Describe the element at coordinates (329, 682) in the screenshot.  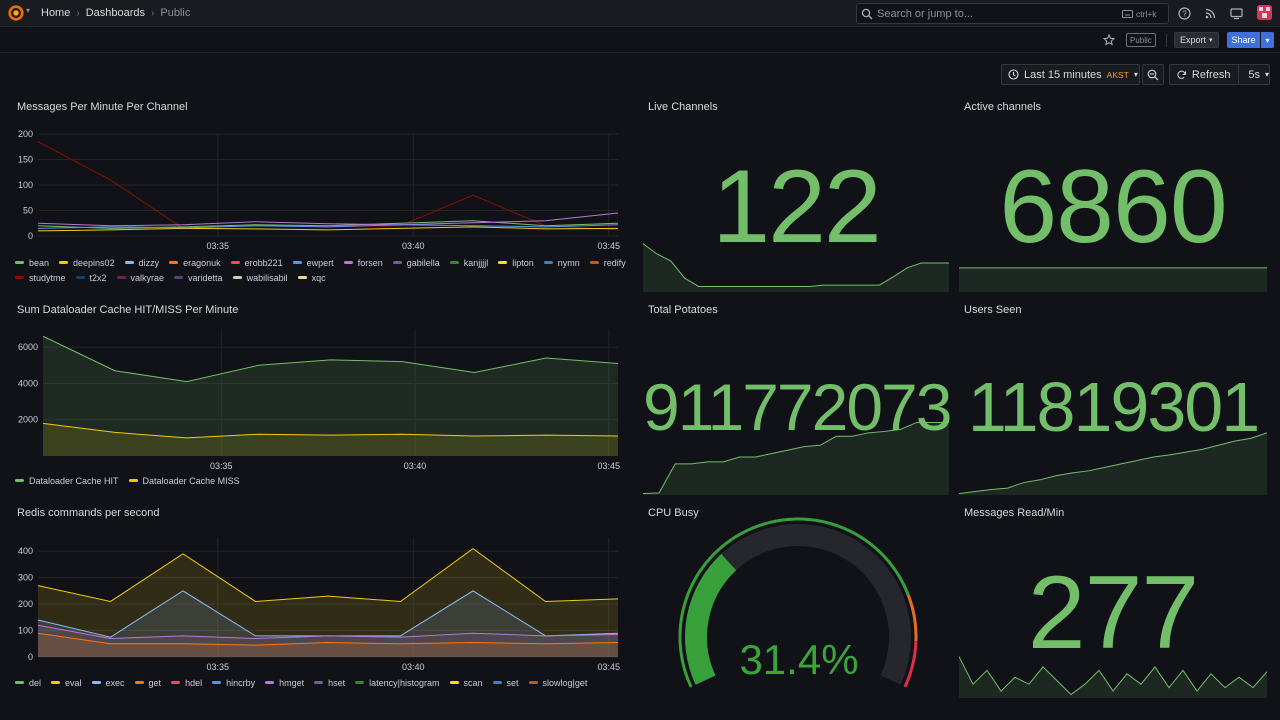
I see `legend-item: hset` at that location.